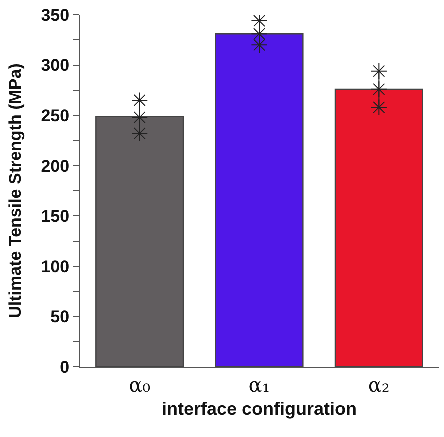 Image resolution: width=444 pixels, height=437 pixels. I want to click on y-tick-label: 250, so click(55, 116).